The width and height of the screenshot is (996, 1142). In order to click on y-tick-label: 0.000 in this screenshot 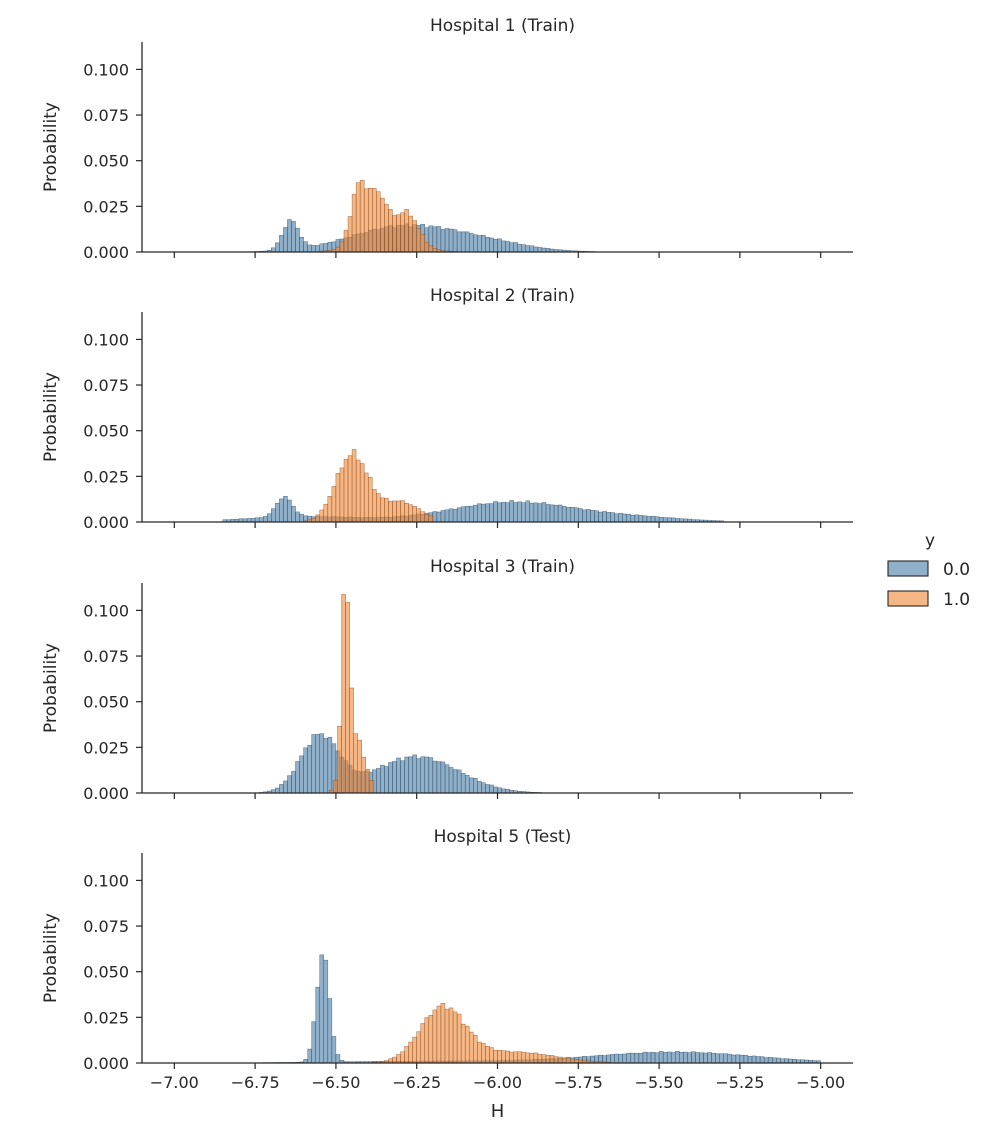, I will do `click(106, 252)`.